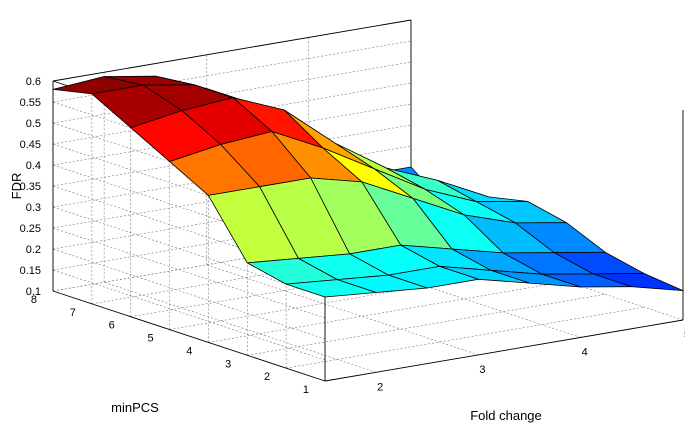  Describe the element at coordinates (30, 229) in the screenshot. I see `z-tick-label: 0.25` at that location.